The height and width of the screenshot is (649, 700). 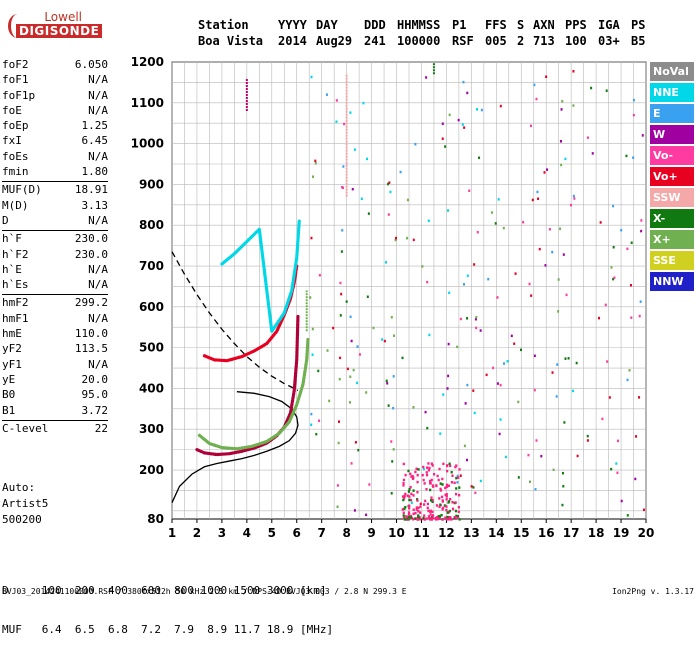 What do you see at coordinates (19, 487) in the screenshot?
I see `auto-label: Auto:` at bounding box center [19, 487].